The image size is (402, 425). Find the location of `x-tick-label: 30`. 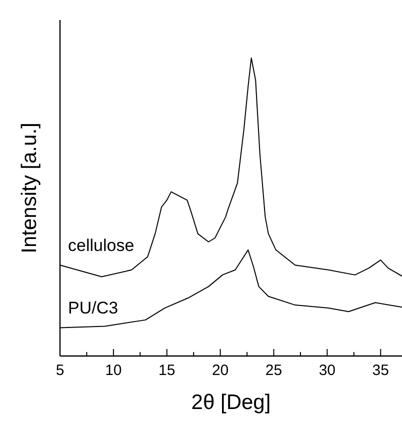

x-tick-label: 30 is located at coordinates (327, 370).